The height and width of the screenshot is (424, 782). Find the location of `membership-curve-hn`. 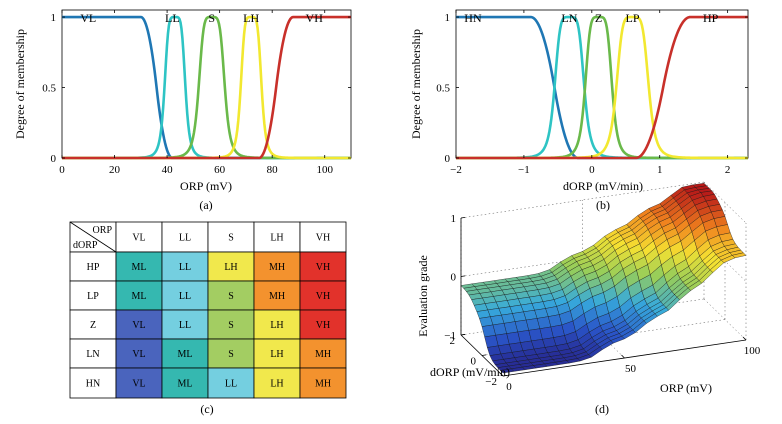

membership-curve-hn is located at coordinates (602, 87).